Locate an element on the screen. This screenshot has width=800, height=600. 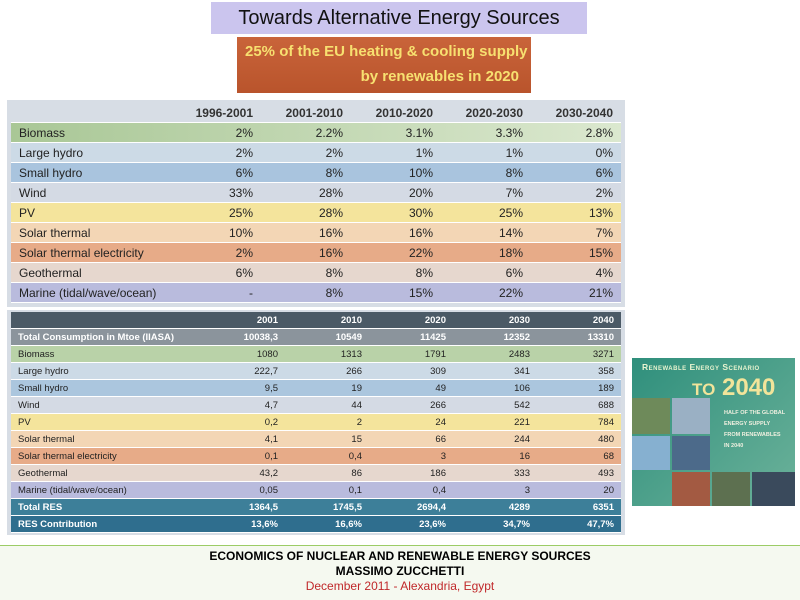
table-row: Large hydro 222,7 266 309 341 358 is located at coordinates (316, 371).